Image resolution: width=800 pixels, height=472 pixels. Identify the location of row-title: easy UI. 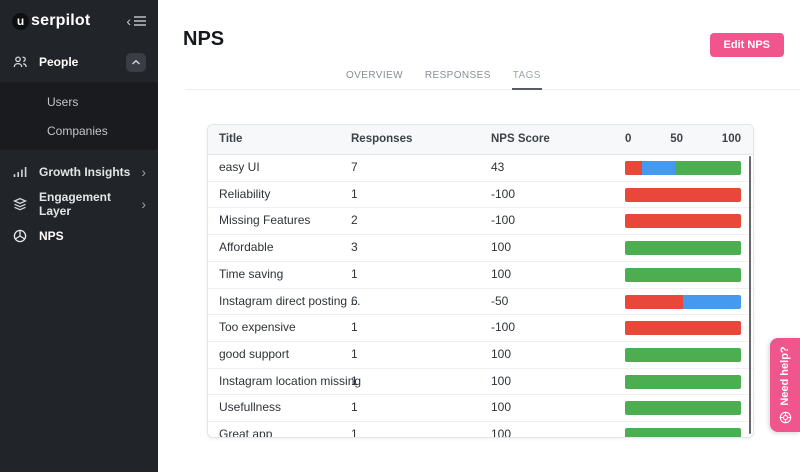
(239, 167).